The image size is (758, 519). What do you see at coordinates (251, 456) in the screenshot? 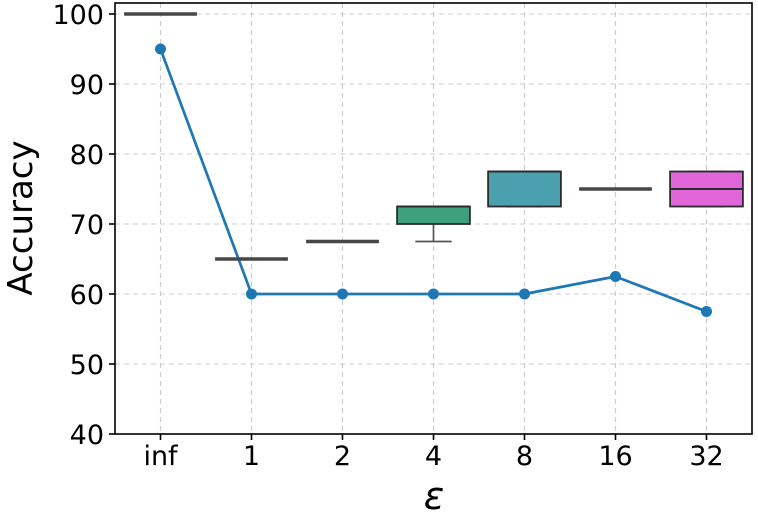
I see `x-tick-label: 1` at bounding box center [251, 456].